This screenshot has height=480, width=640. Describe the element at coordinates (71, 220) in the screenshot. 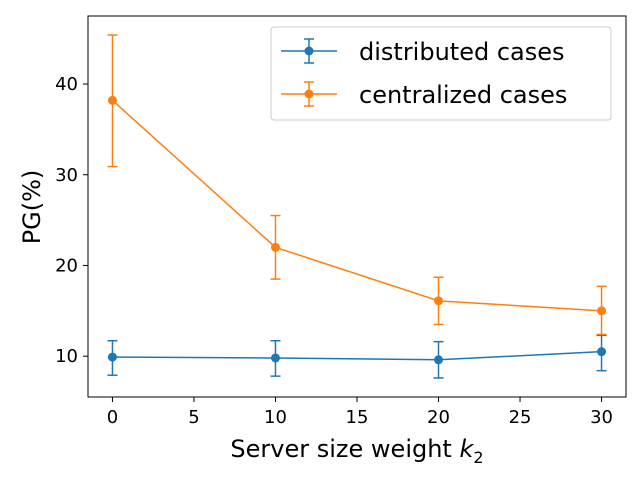

I see `y-axis-ticks: 10 20 30 40` at that location.